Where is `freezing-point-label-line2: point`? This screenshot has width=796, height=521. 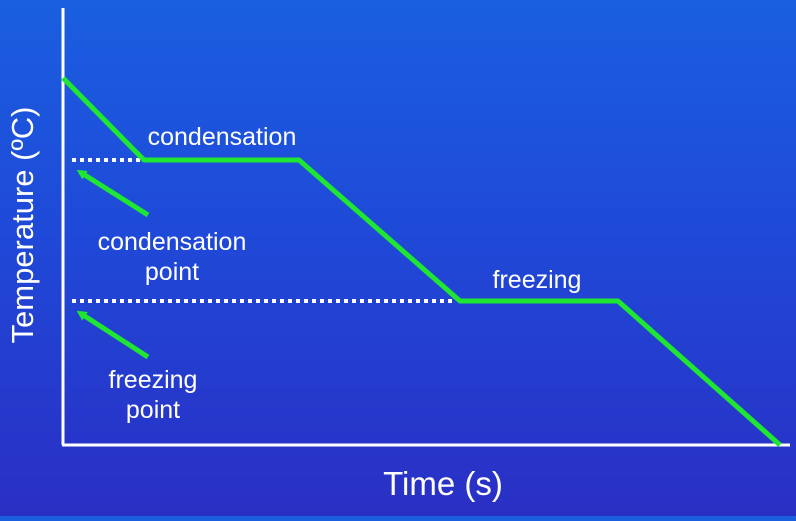 freezing-point-label-line2: point is located at coordinates (153, 410).